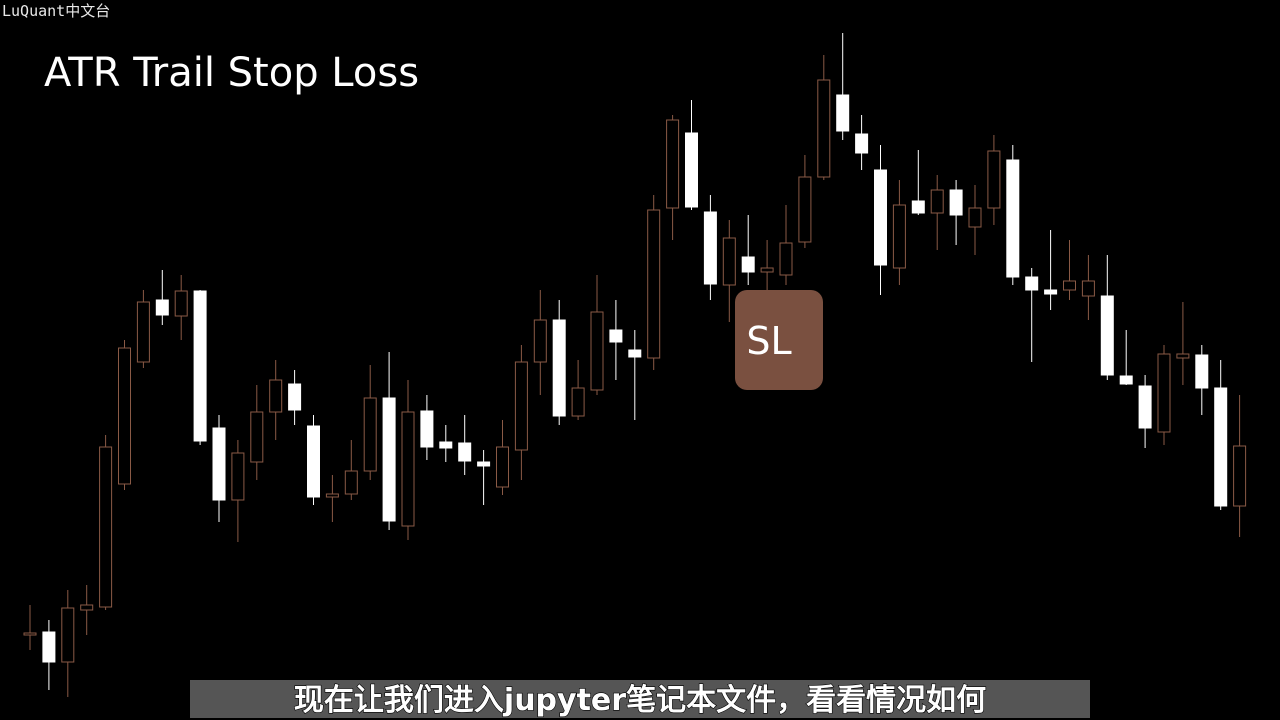  Describe the element at coordinates (231, 73) in the screenshot. I see `chart-title: ATR Trail Stop Loss` at that location.